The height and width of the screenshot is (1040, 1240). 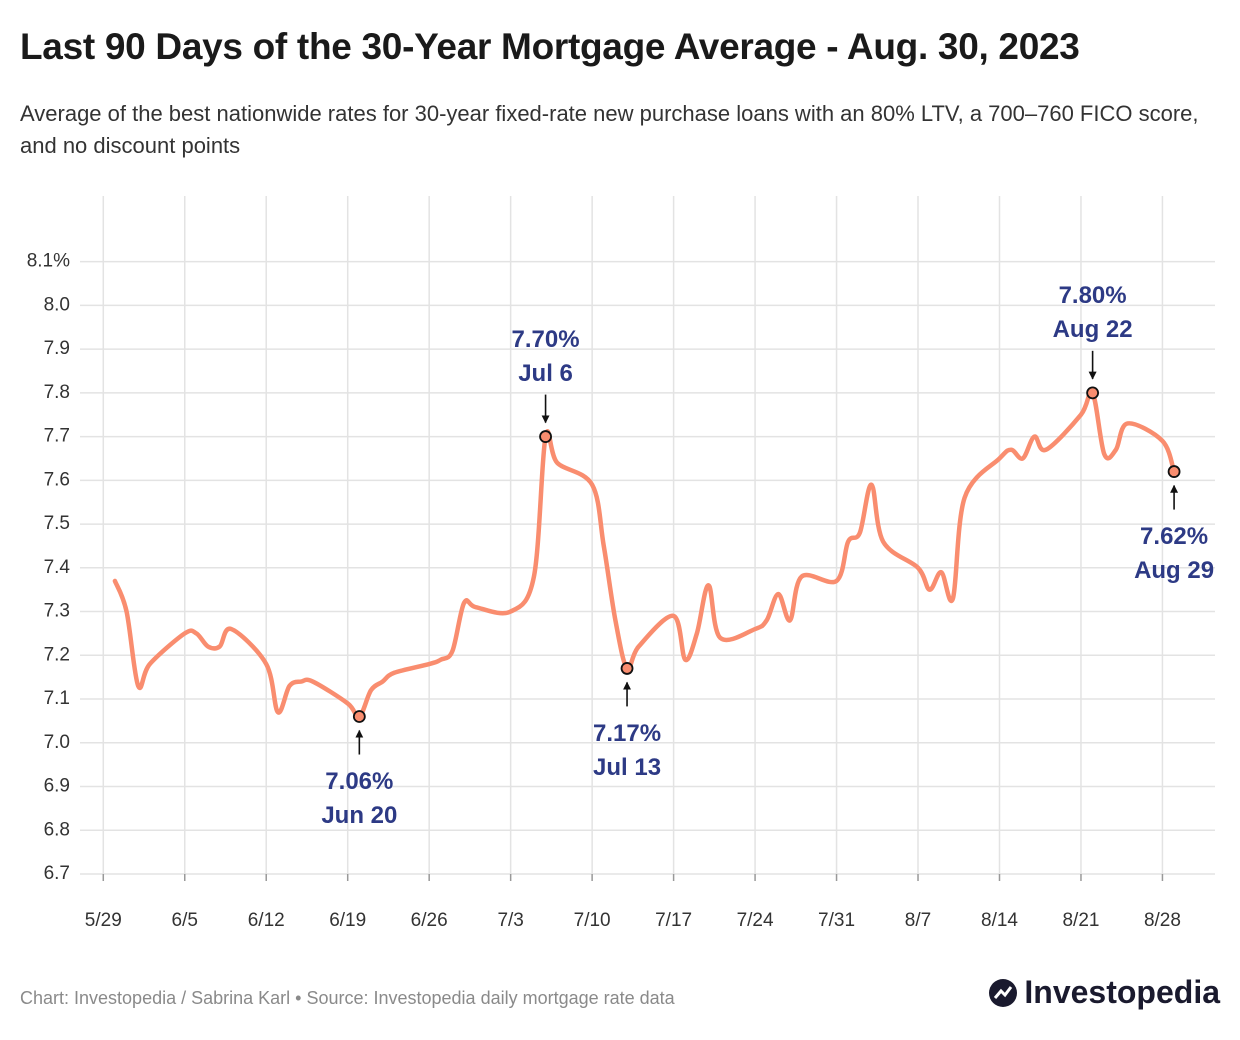 What do you see at coordinates (57, 304) in the screenshot?
I see `y-tick-label: 8.0` at bounding box center [57, 304].